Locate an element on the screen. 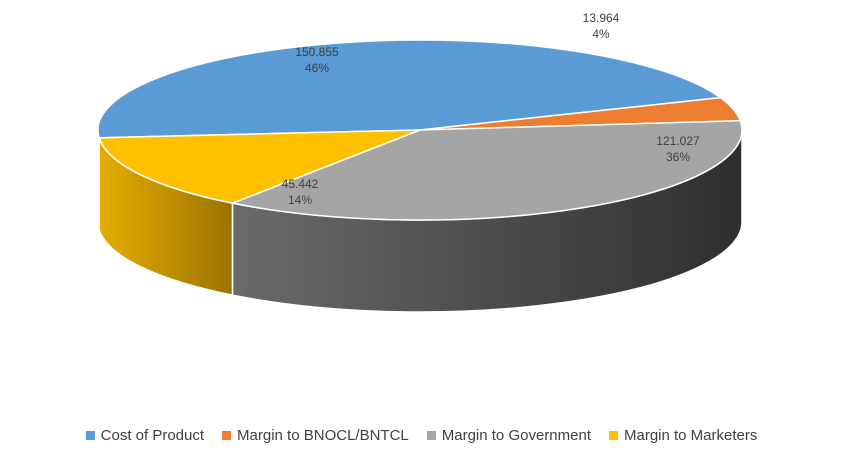 The height and width of the screenshot is (452, 843). legend-label: Margin to BNOCL/BNTCL is located at coordinates (323, 435).